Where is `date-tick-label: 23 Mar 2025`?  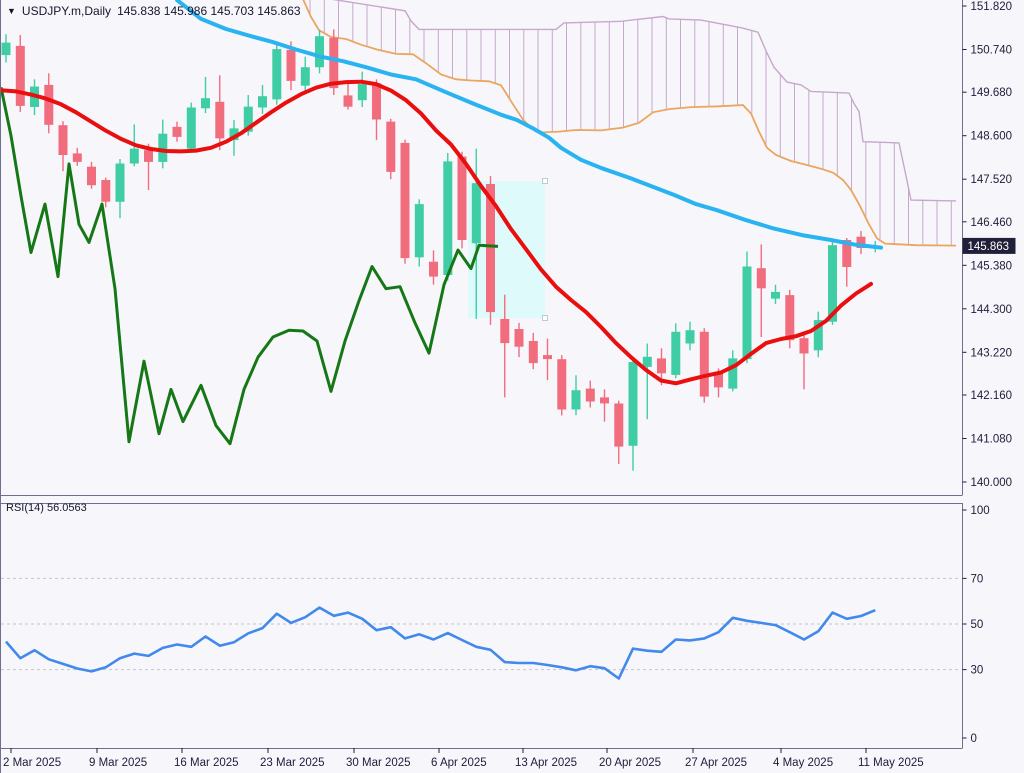
date-tick-label: 23 Mar 2025 is located at coordinates (292, 763).